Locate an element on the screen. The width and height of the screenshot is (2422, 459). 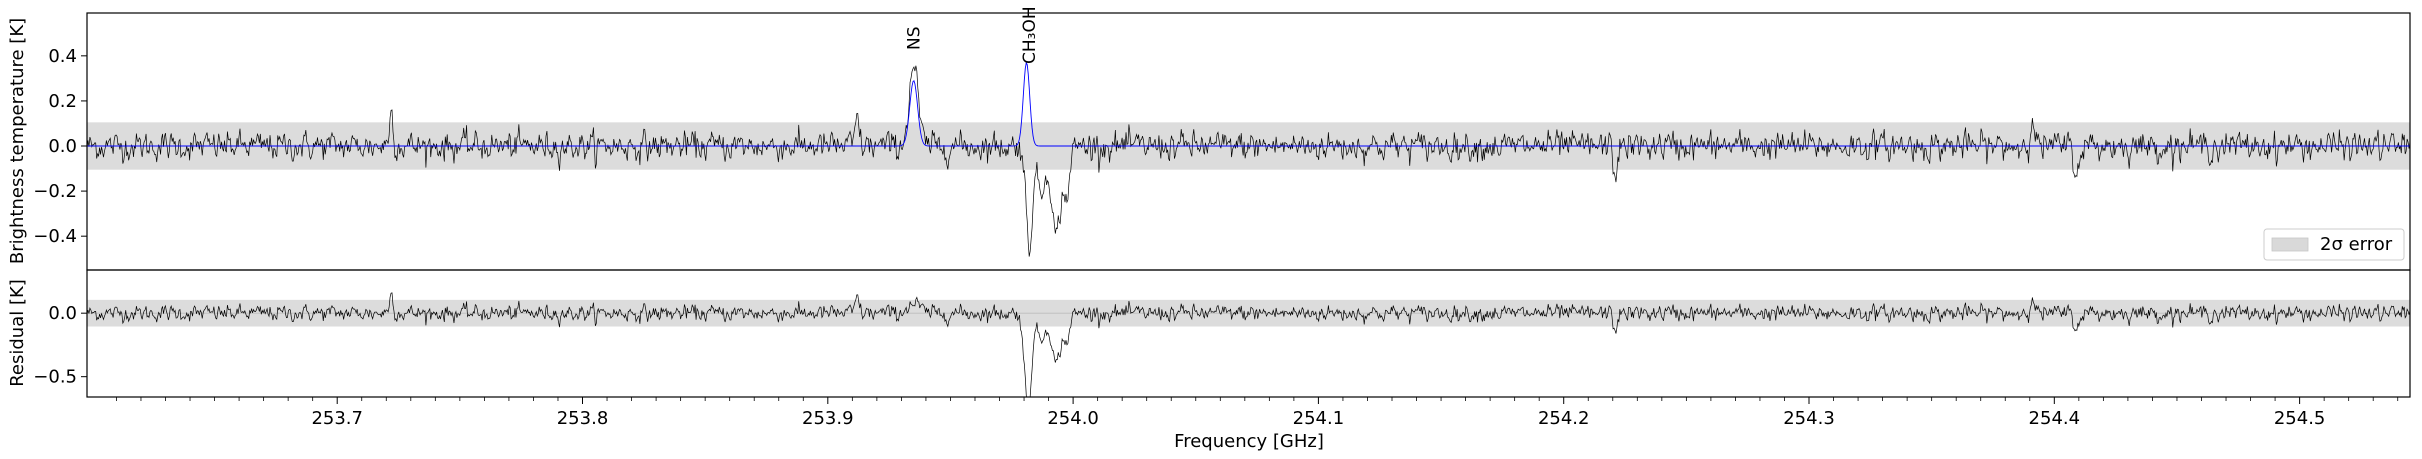
x-tick-label: 253.7 is located at coordinates (337, 418).